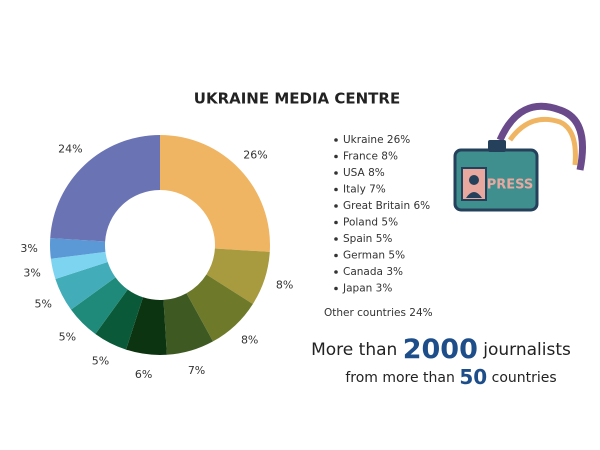 This screenshot has width=600, height=450. Describe the element at coordinates (354, 173) in the screenshot. I see `legend-name: USA` at that location.